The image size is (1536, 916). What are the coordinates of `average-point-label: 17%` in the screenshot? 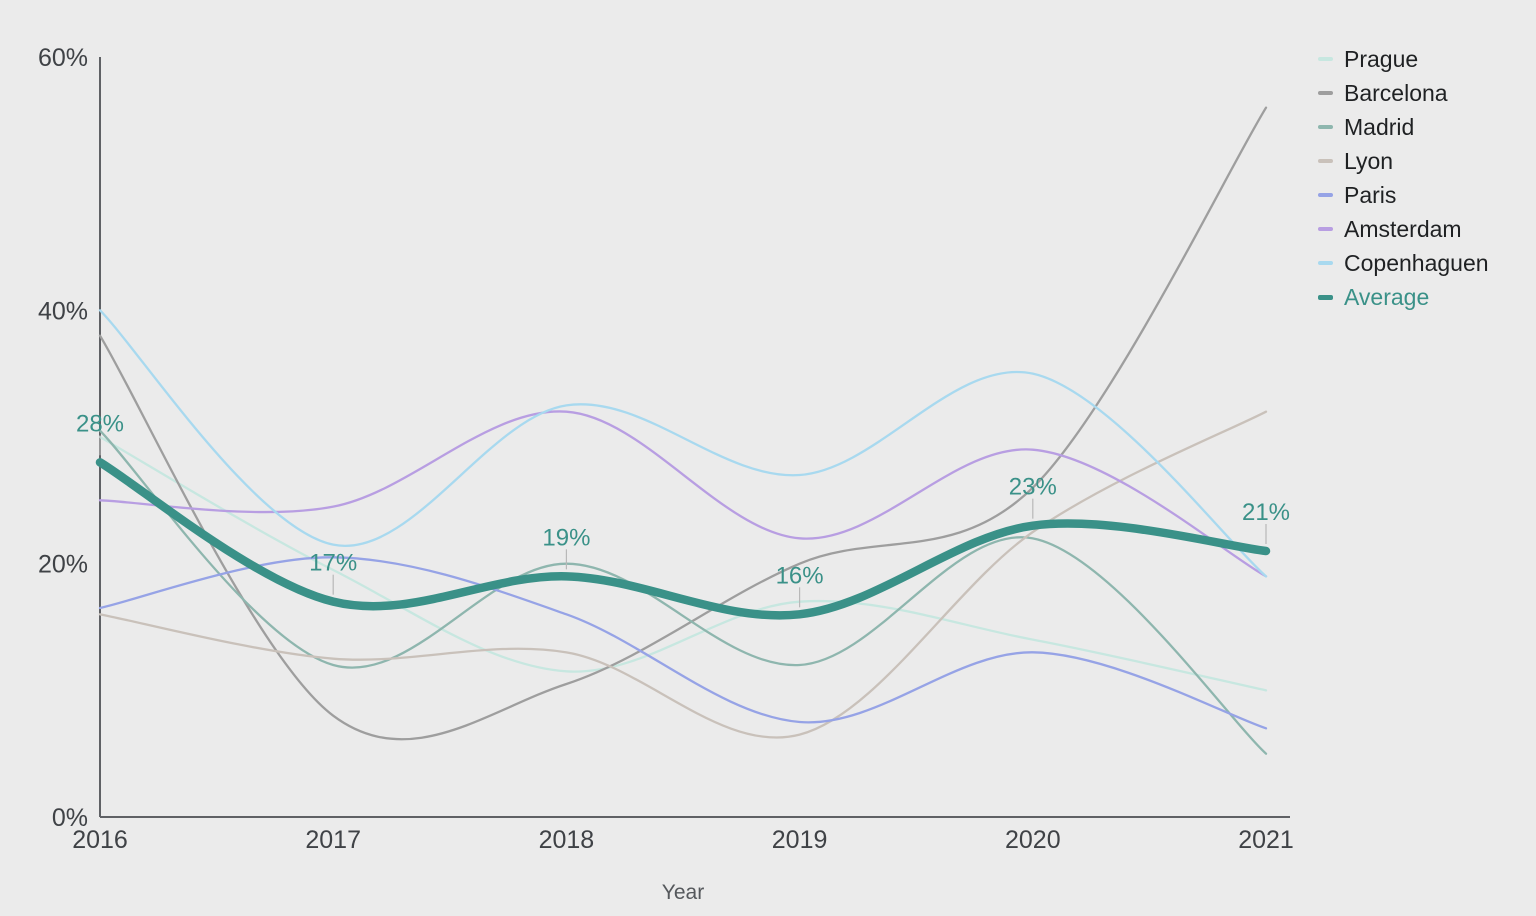 It's located at (333, 563).